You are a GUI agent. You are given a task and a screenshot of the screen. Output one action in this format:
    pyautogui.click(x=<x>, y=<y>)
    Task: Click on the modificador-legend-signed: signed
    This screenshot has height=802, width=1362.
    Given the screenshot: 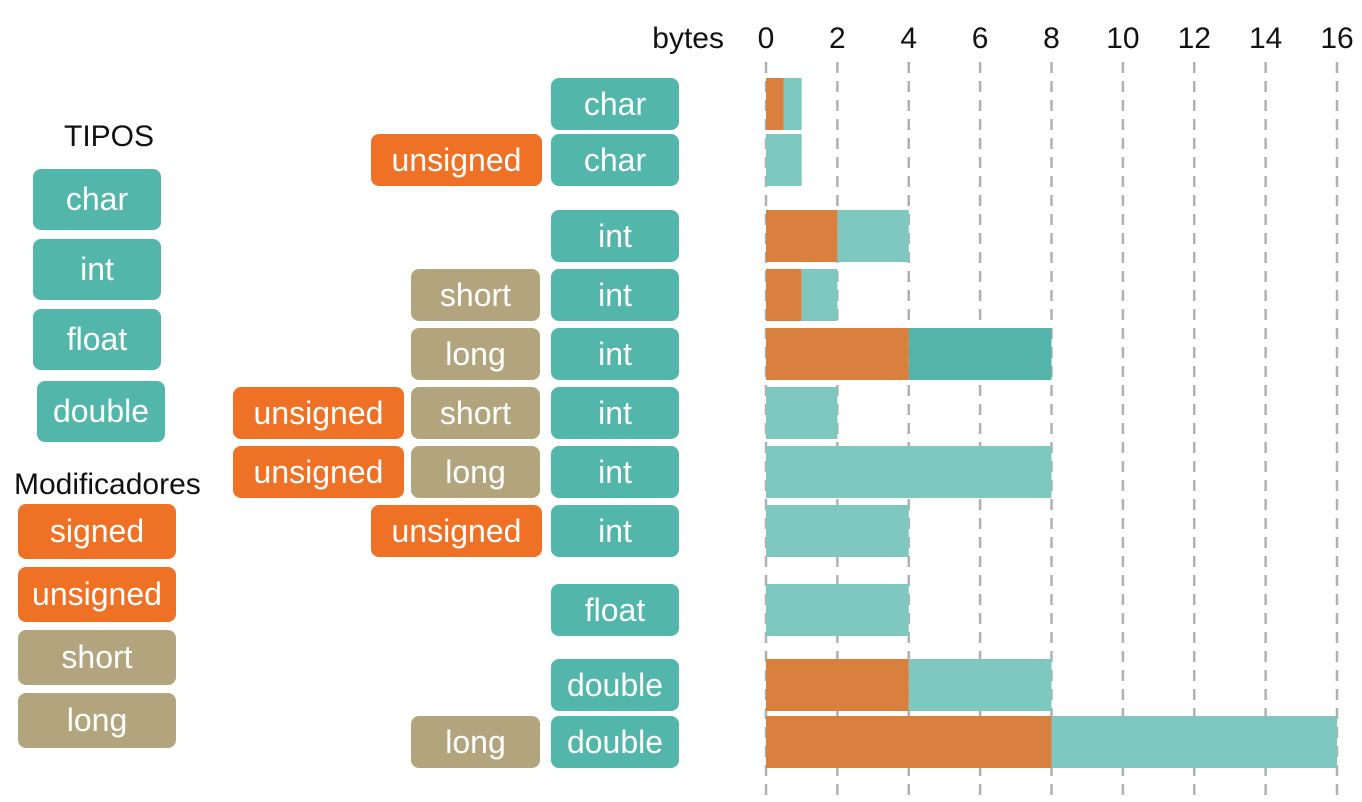 What is the action you would take?
    pyautogui.click(x=97, y=531)
    